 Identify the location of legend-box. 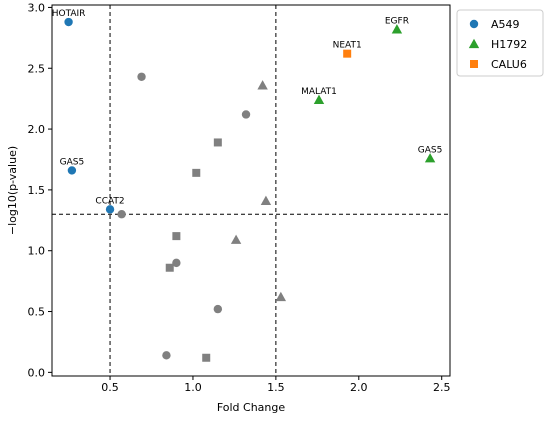
(500, 43).